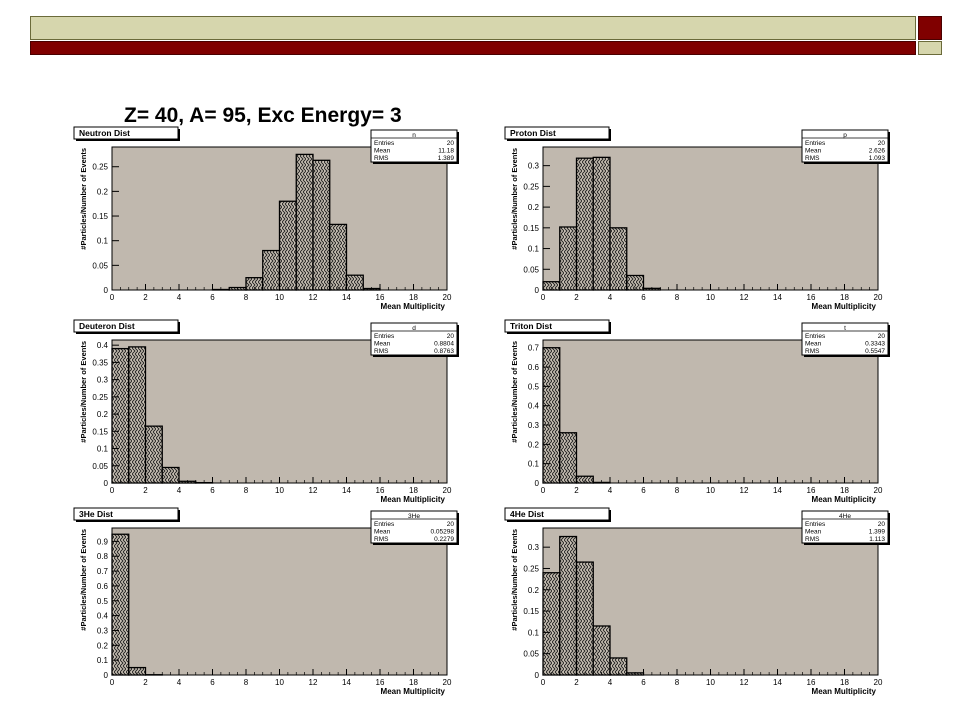 The image size is (960, 720). I want to click on y-tick-label: 0.6, so click(534, 367).